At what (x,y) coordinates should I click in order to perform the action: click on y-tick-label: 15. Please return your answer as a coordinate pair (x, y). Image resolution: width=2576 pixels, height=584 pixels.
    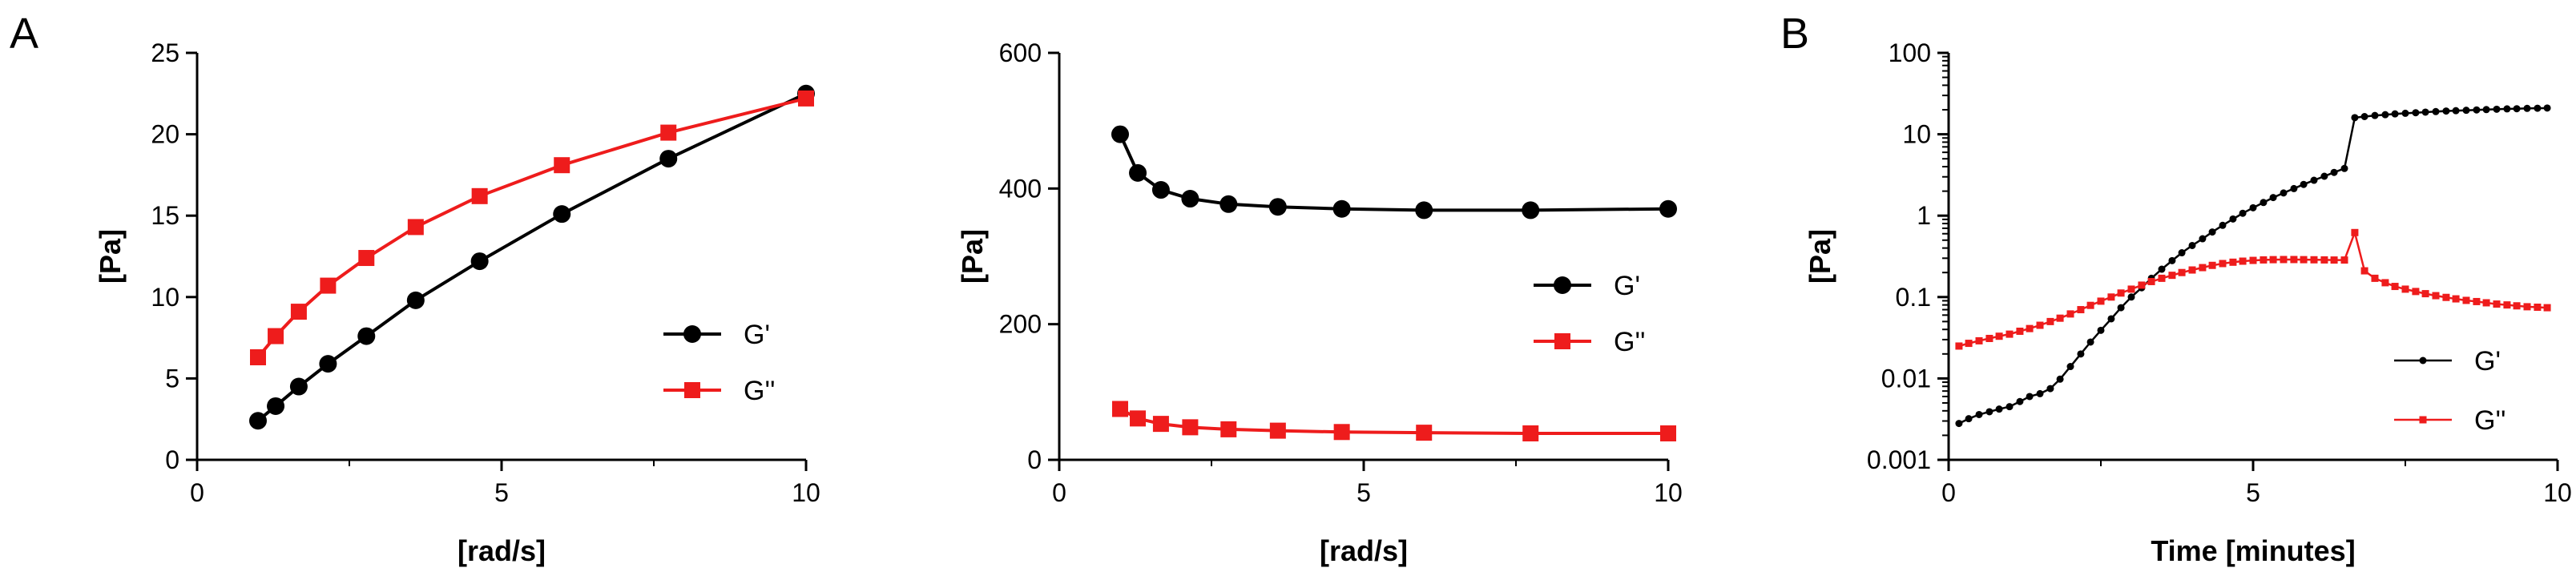
    Looking at the image, I should click on (165, 216).